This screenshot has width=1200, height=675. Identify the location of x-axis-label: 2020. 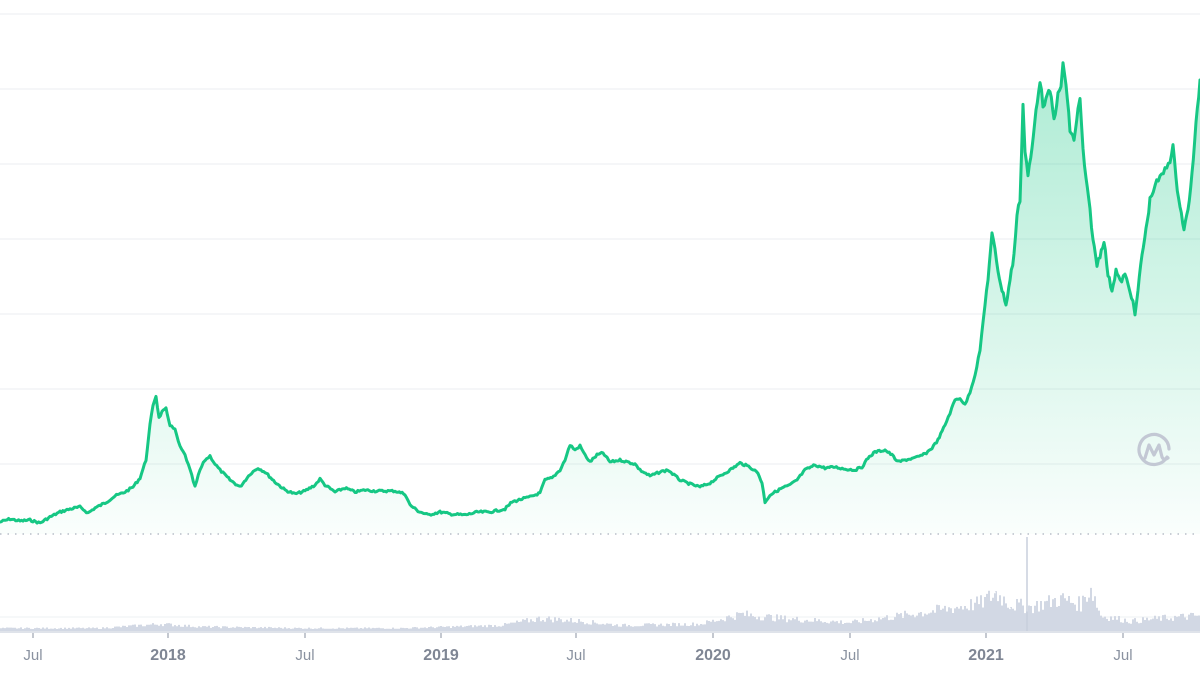
(713, 655).